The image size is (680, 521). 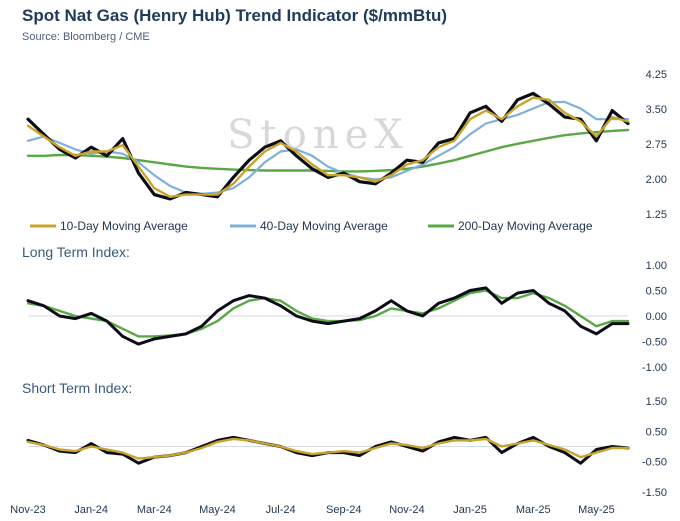 I want to click on y-tick-label: 1.50, so click(x=656, y=402).